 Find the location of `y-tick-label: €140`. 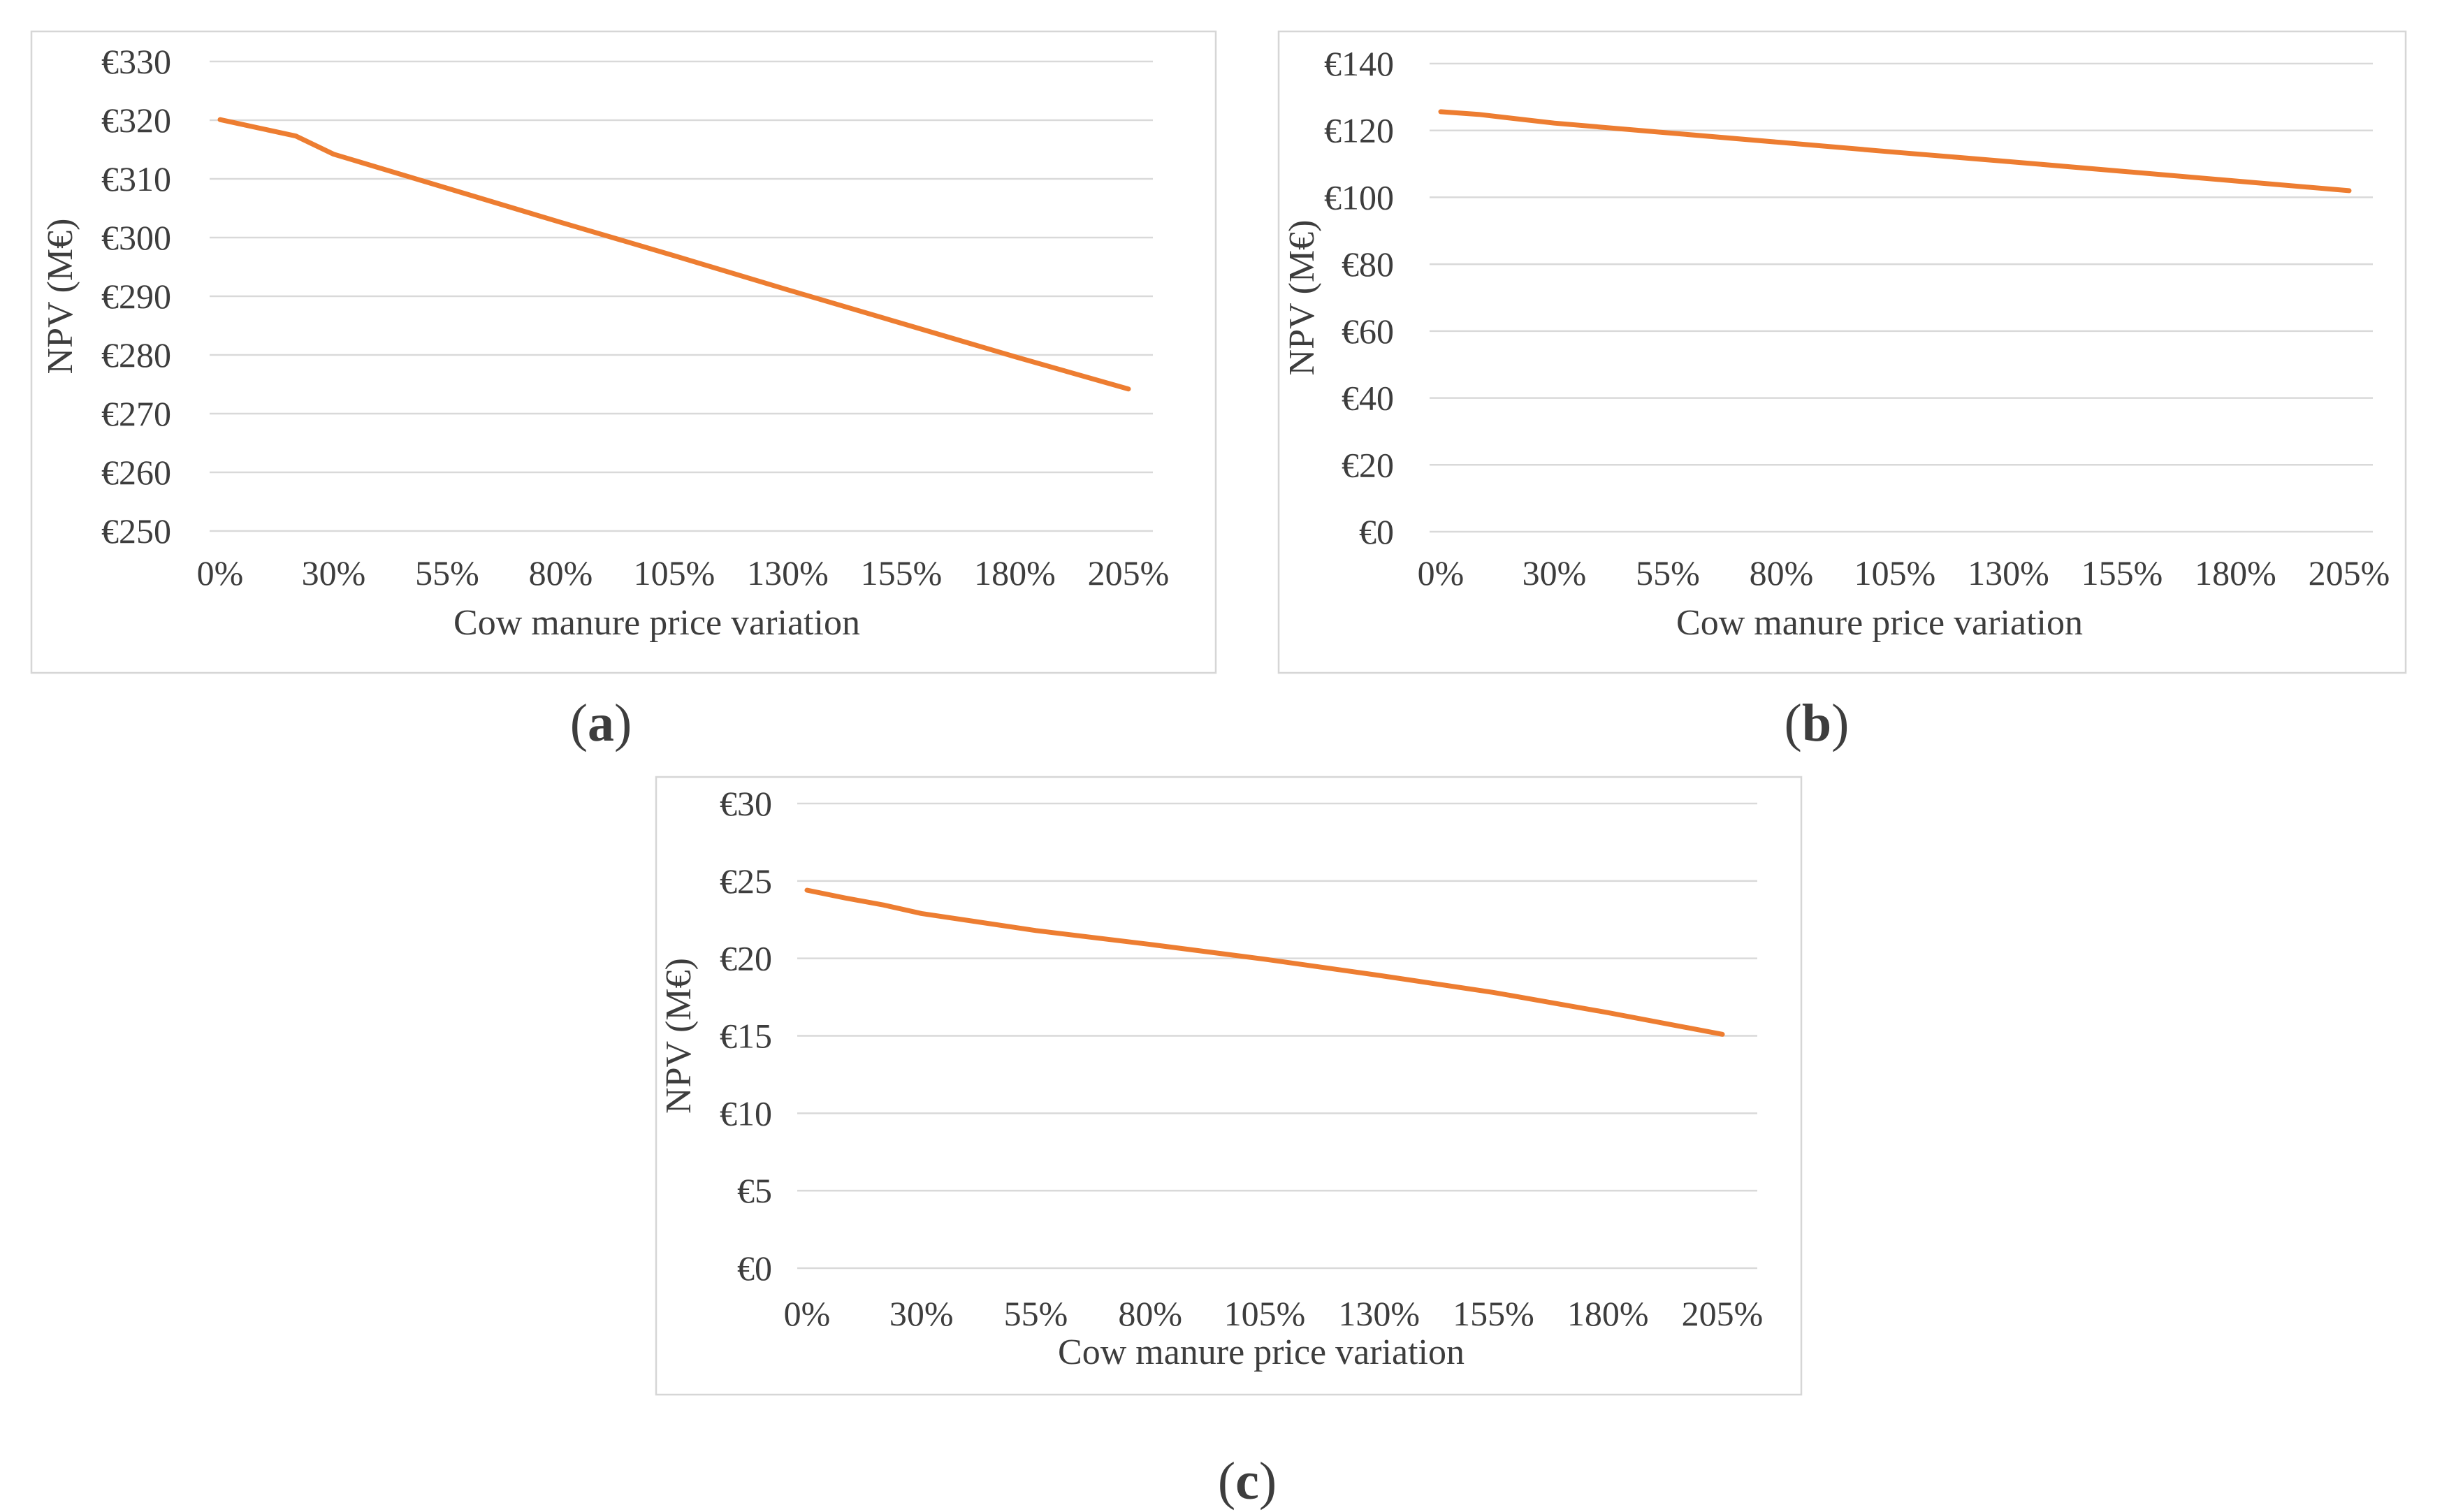

y-tick-label: €140 is located at coordinates (1359, 63).